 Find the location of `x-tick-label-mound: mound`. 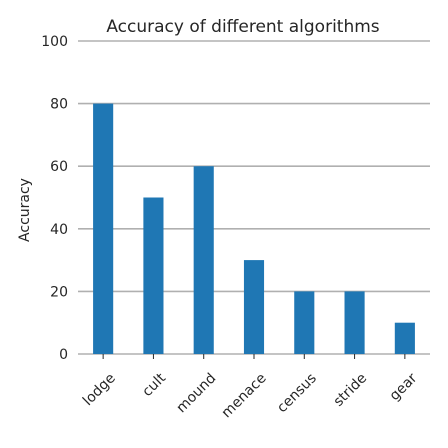

x-tick-label-mound: mound is located at coordinates (196, 393).